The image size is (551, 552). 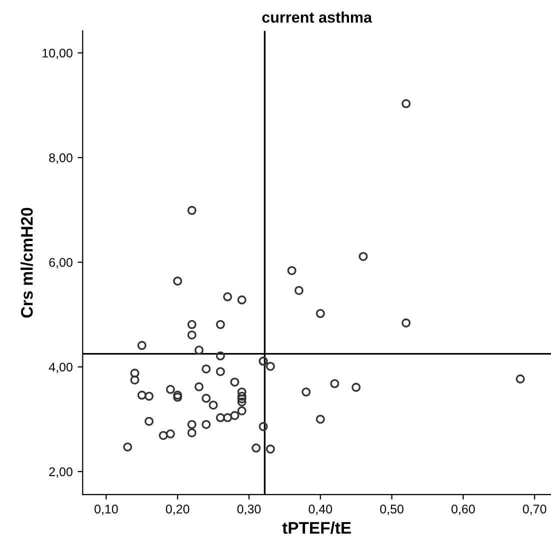 I want to click on x-tick-label: 0,20, so click(x=178, y=509).